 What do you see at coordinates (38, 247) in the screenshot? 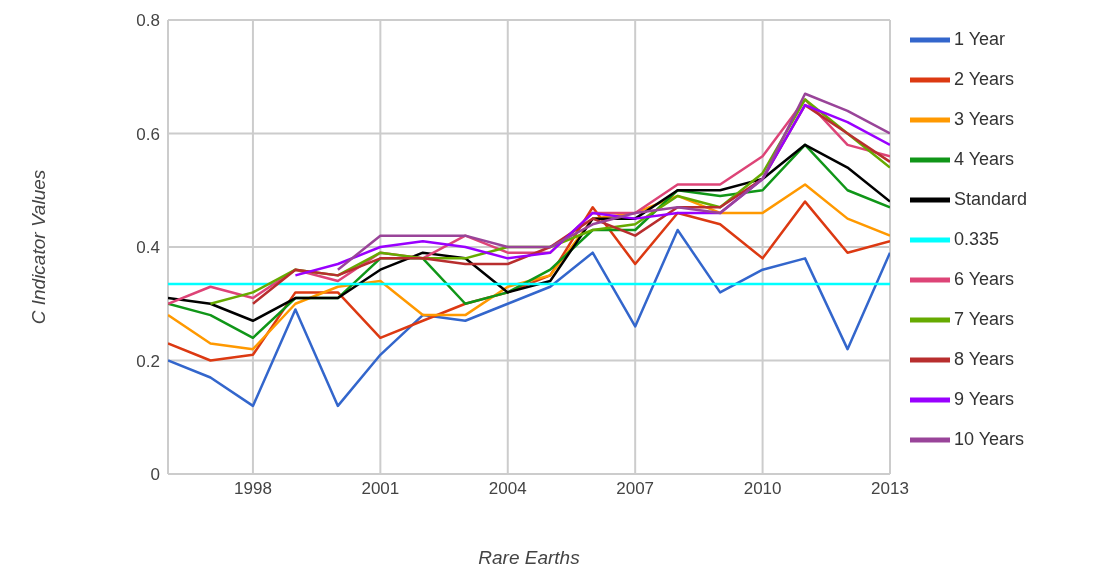
I see `y-axis-title: C Indicator Values` at bounding box center [38, 247].